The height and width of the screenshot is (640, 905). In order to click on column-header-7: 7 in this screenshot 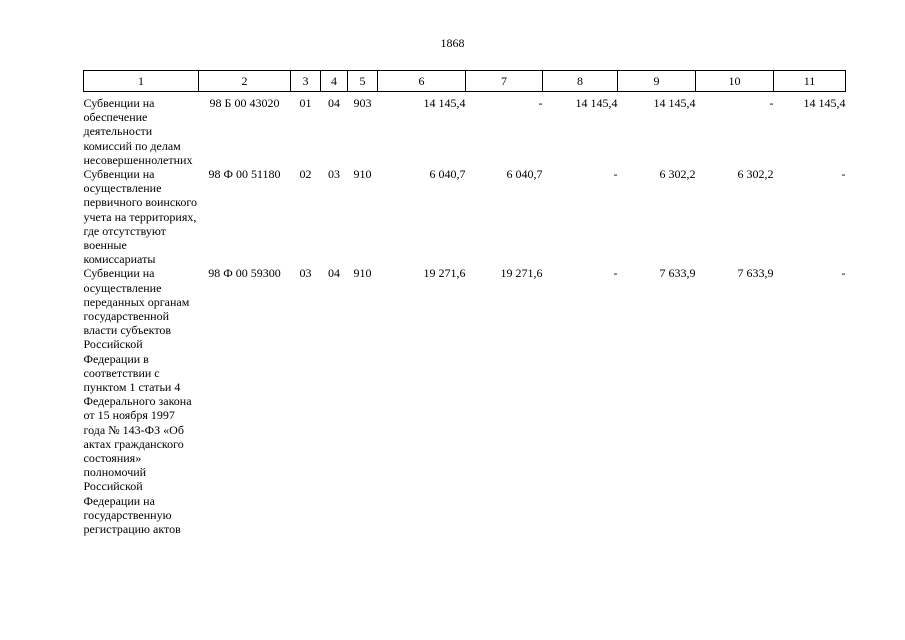, I will do `click(504, 81)`.